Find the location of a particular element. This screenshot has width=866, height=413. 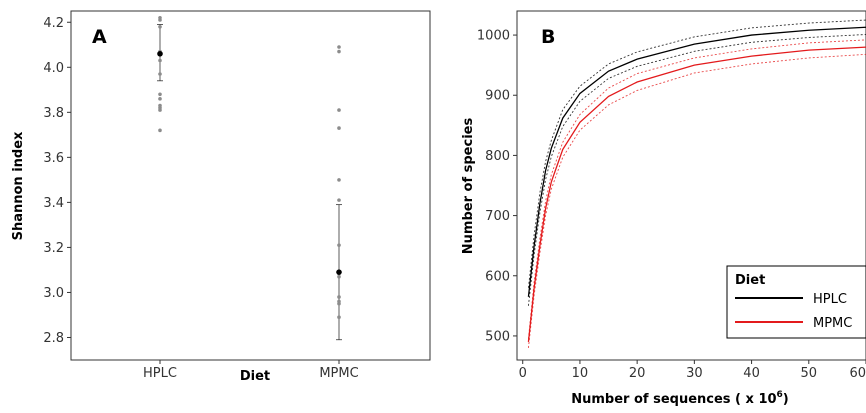

y-tick-label: 1000 is located at coordinates (493, 36).